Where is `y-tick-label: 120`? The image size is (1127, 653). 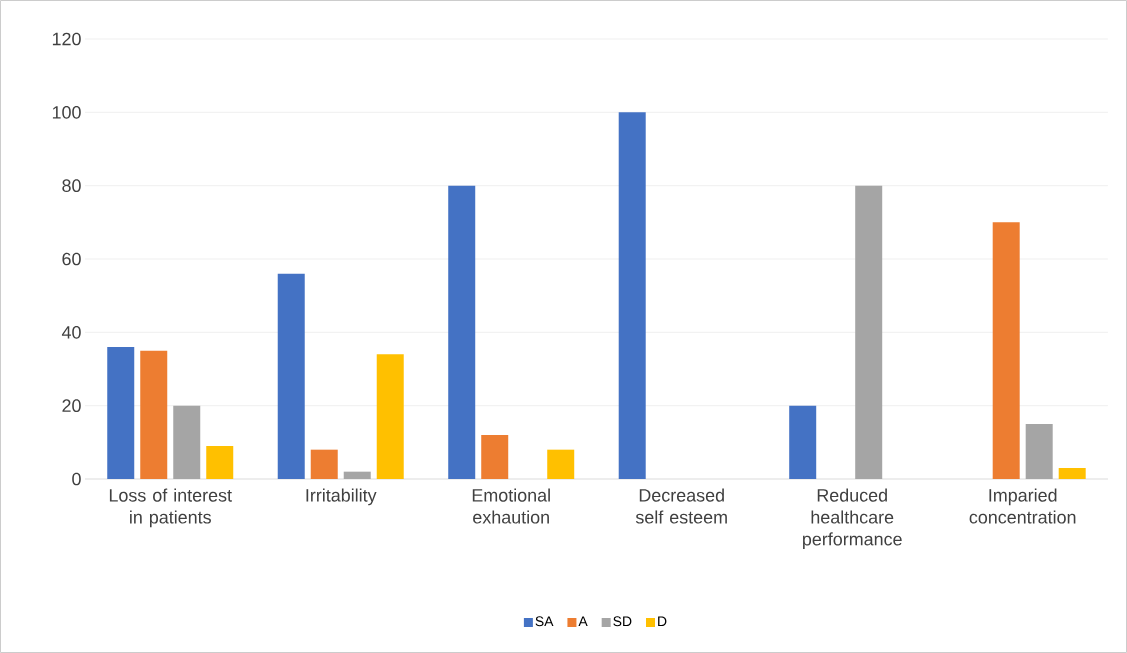 y-tick-label: 120 is located at coordinates (66, 39).